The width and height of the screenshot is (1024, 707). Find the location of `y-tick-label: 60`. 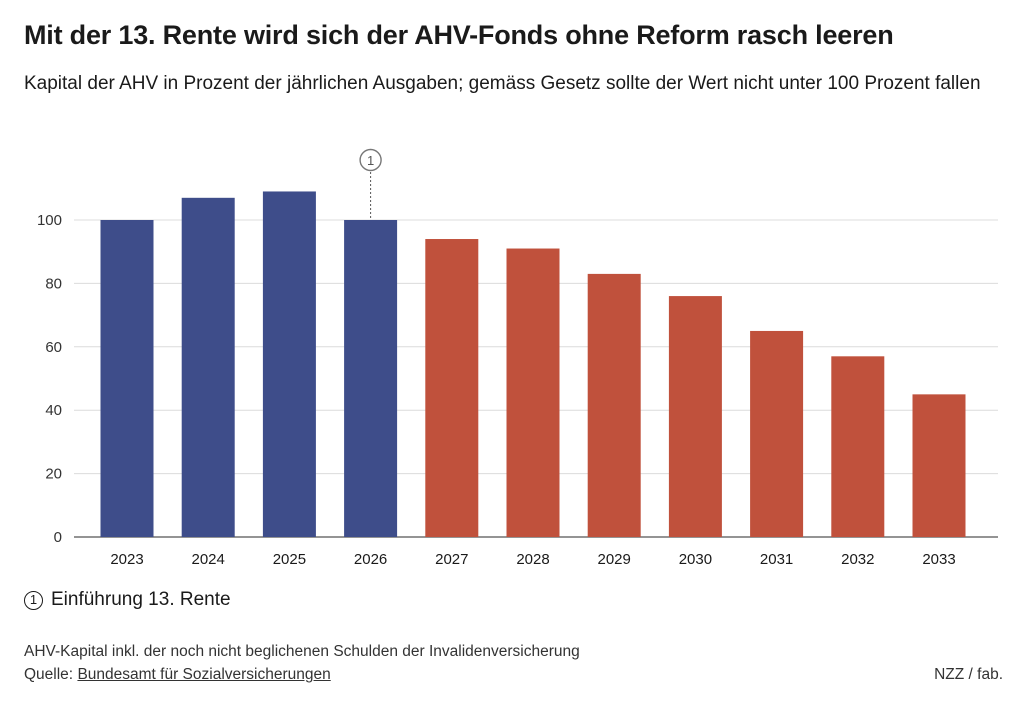

y-tick-label: 60 is located at coordinates (53, 347).